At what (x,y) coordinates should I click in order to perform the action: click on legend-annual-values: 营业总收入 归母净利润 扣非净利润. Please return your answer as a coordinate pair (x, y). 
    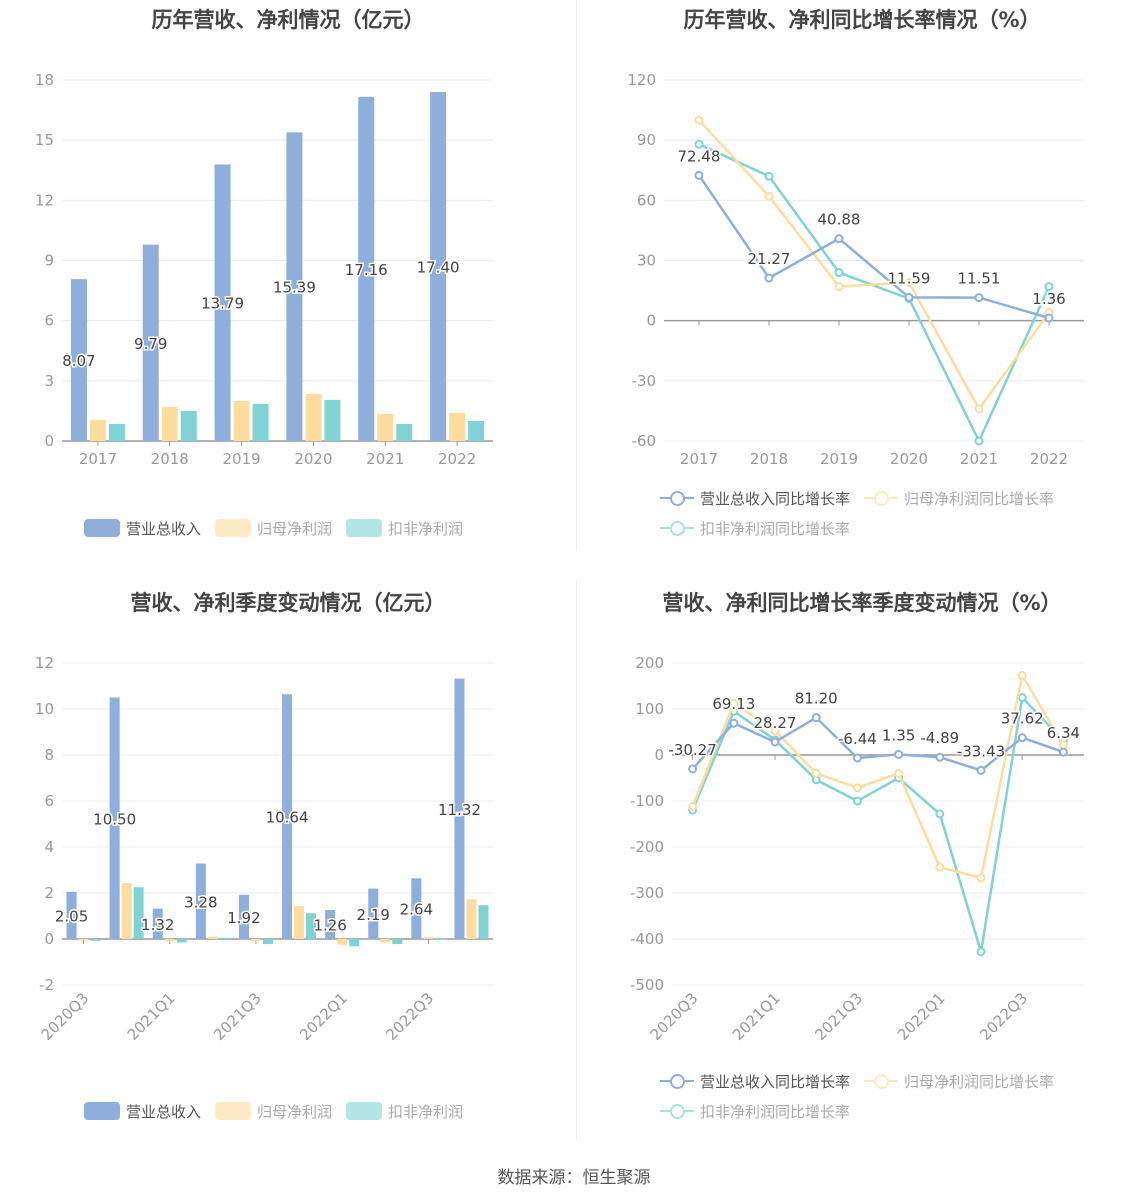
    Looking at the image, I should click on (324, 528).